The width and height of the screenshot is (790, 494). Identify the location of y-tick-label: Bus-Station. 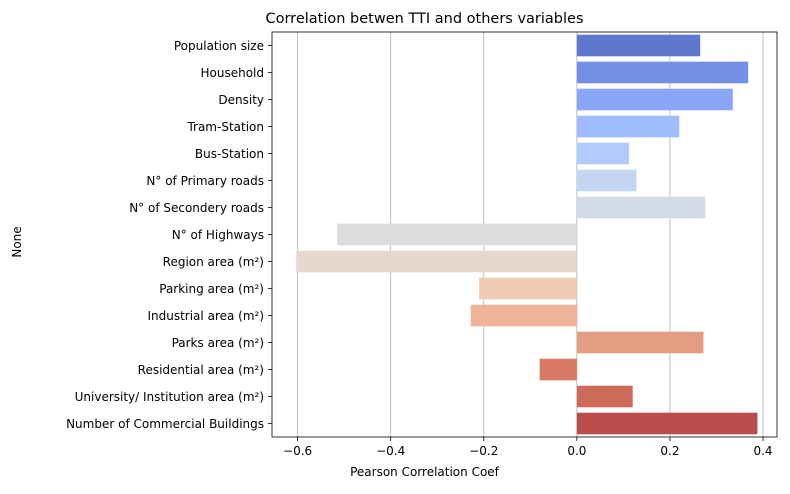
(229, 154).